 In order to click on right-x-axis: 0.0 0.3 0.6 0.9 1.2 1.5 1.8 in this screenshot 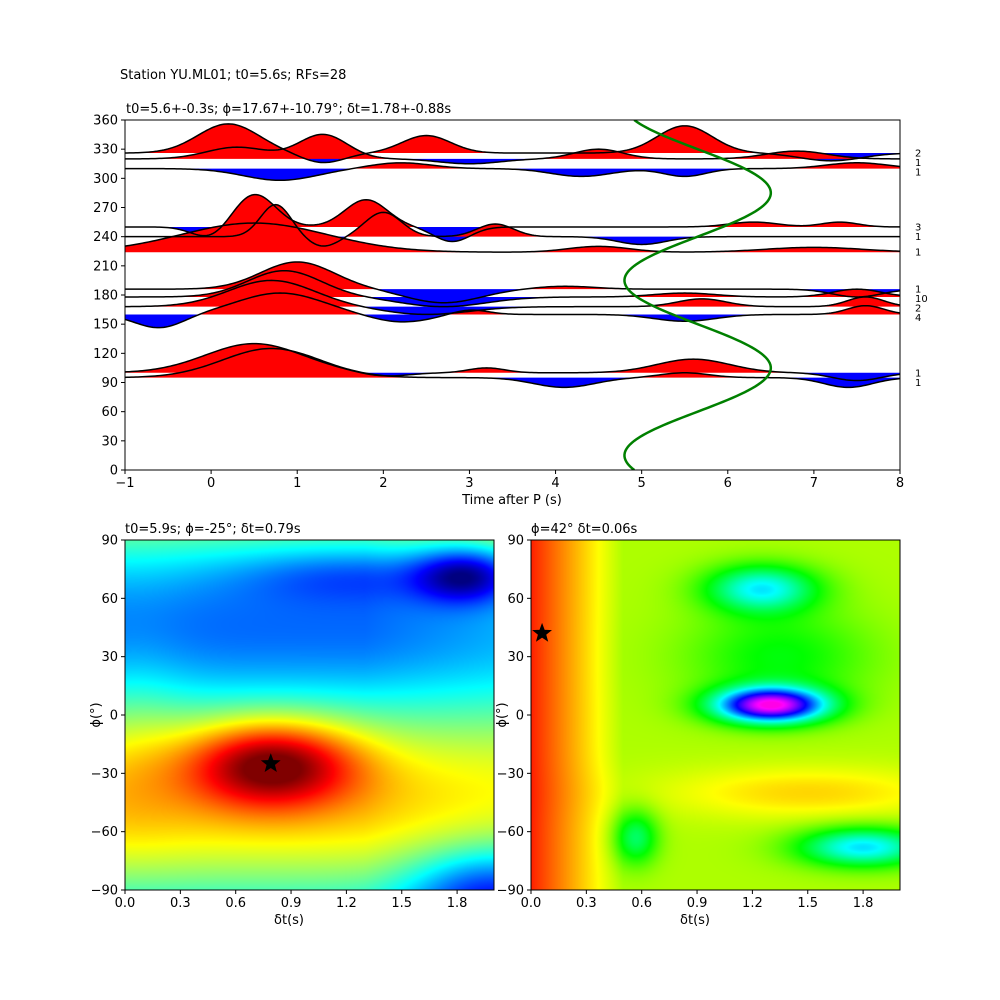, I will do `click(697, 900)`.